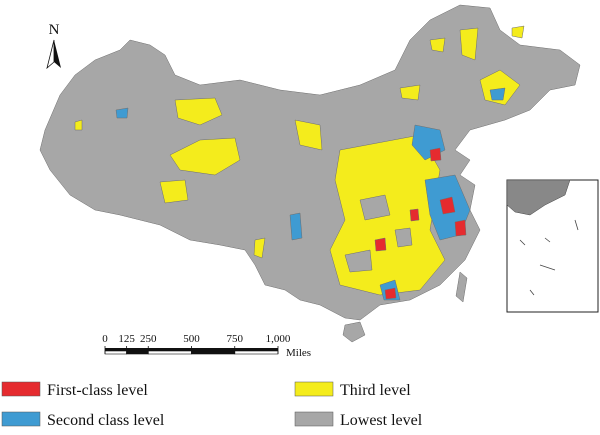 The width and height of the screenshot is (600, 435). I want to click on scale-label: 0, so click(105, 339).